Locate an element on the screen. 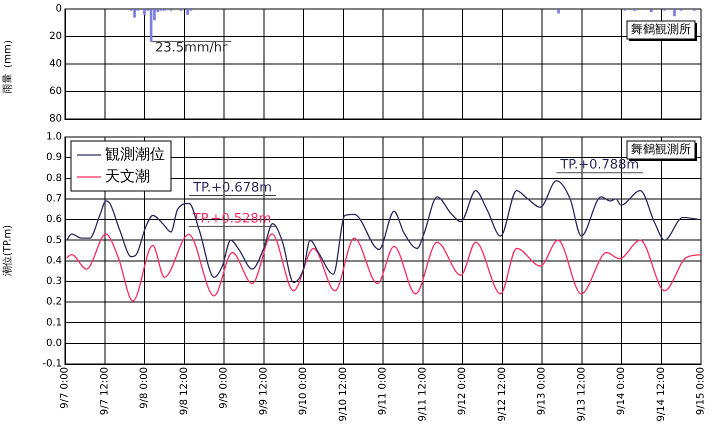 The image size is (716, 424). x-tick-label: 9/9 12:00 is located at coordinates (264, 391).